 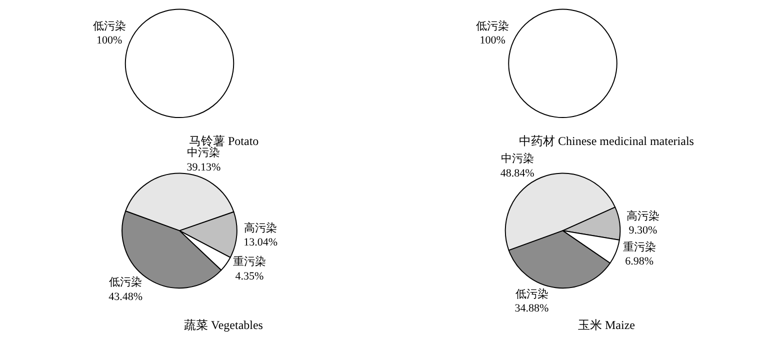 I want to click on data-label: 39.13%, so click(x=203, y=167).